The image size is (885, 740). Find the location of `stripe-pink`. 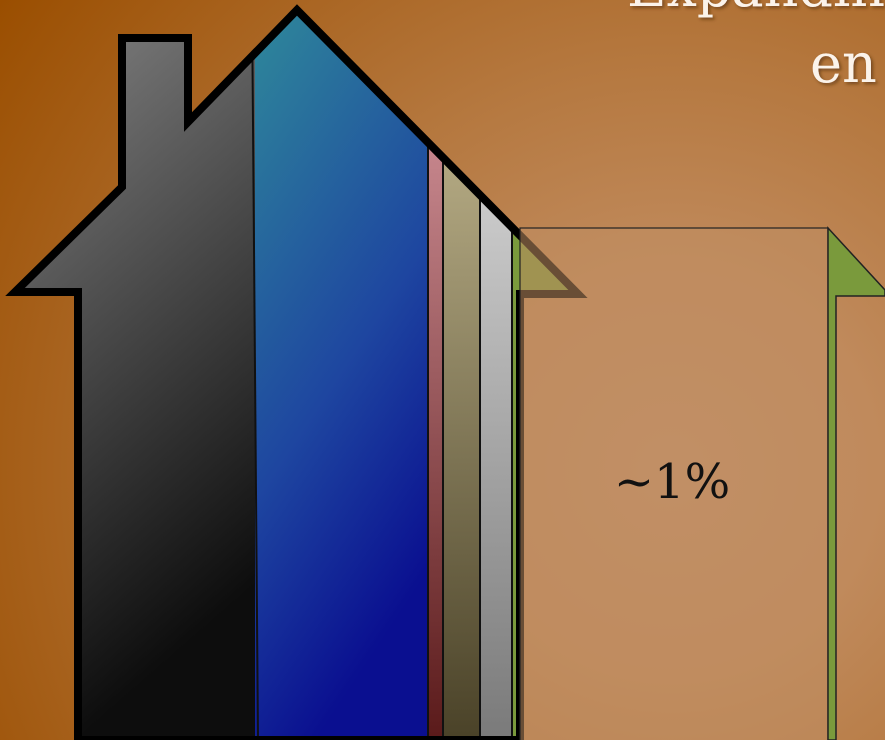

stripe-pink is located at coordinates (435, 375).